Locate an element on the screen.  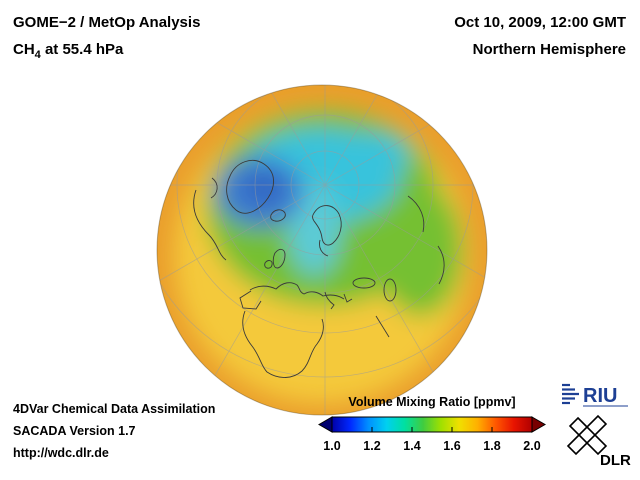
riu-logo: RIU is located at coordinates (595, 395).